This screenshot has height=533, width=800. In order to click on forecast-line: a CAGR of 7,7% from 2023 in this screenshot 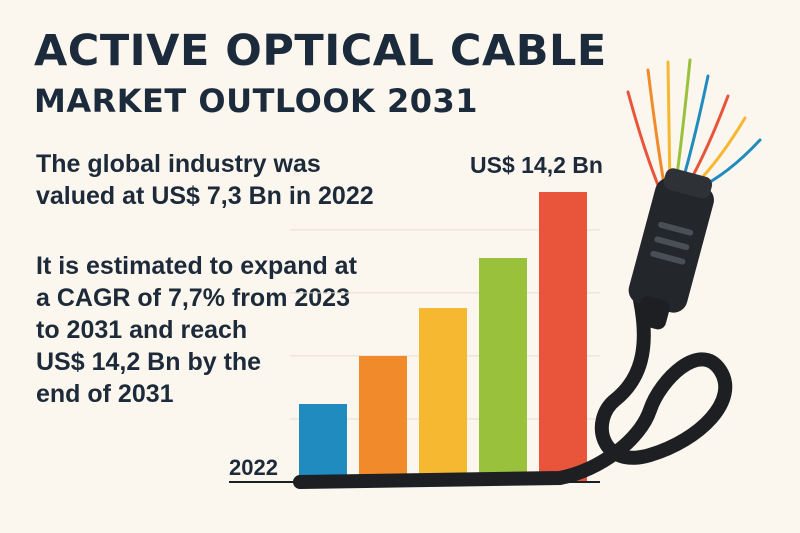, I will do `click(193, 298)`.